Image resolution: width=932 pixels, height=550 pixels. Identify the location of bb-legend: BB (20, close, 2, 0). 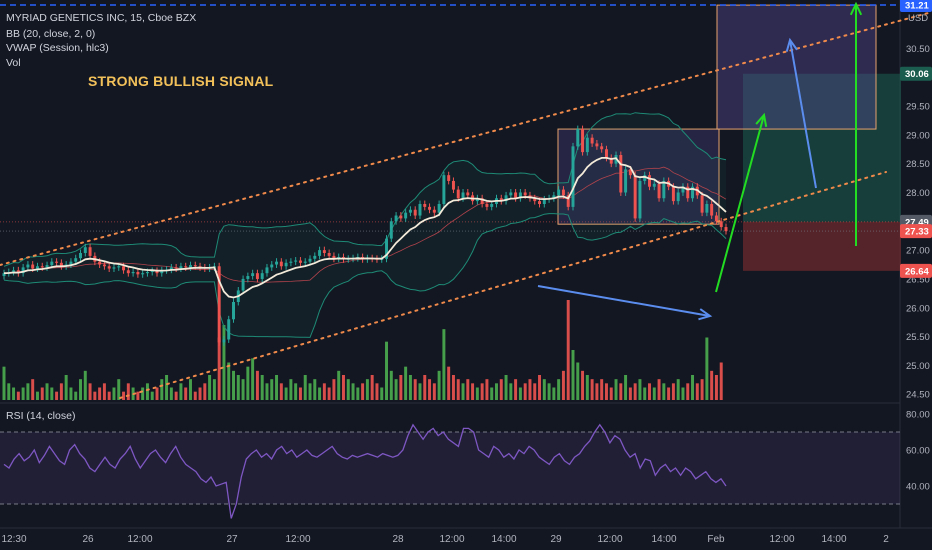
(50, 34).